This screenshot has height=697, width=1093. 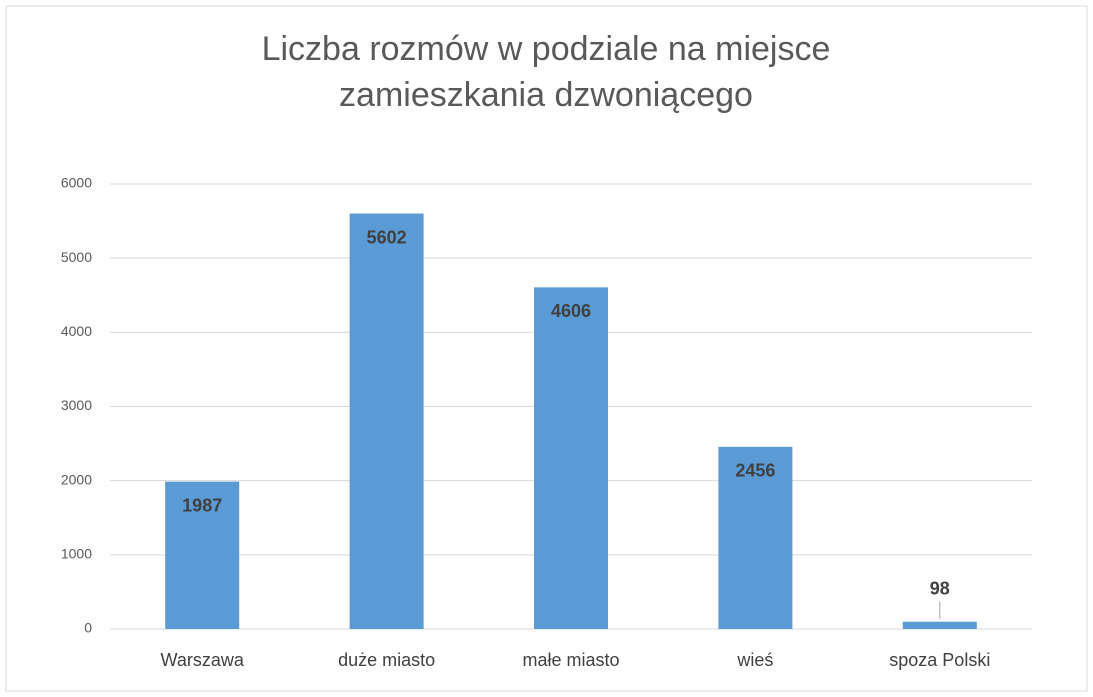 What do you see at coordinates (76, 257) in the screenshot?
I see `y-tick-label: 5000` at bounding box center [76, 257].